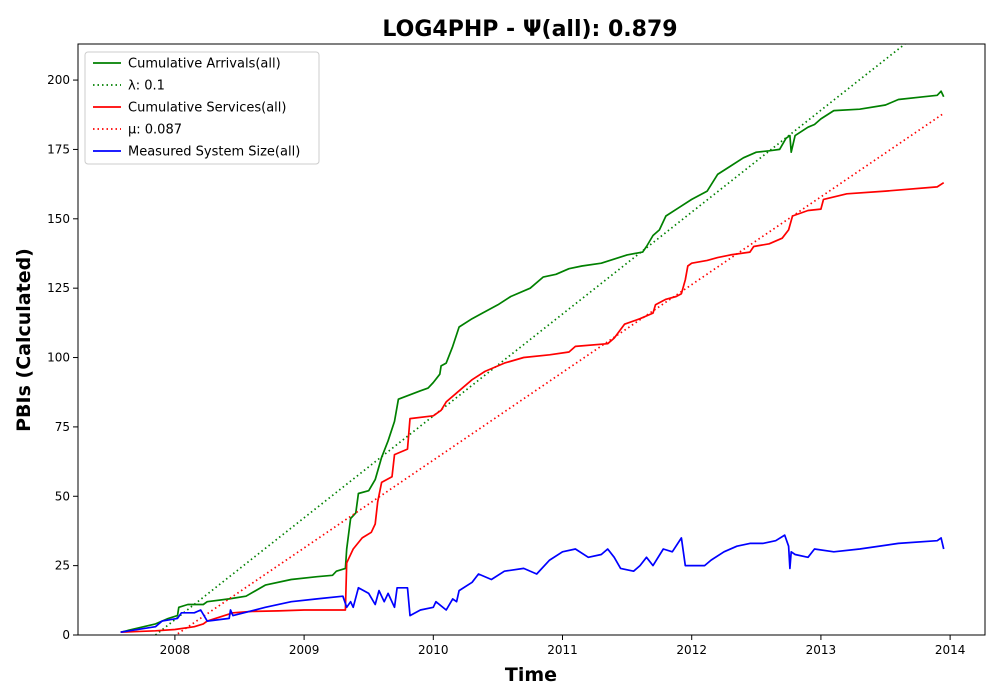 Image resolution: width=1000 pixels, height=700 pixels. I want to click on legend-box, so click(202, 108).